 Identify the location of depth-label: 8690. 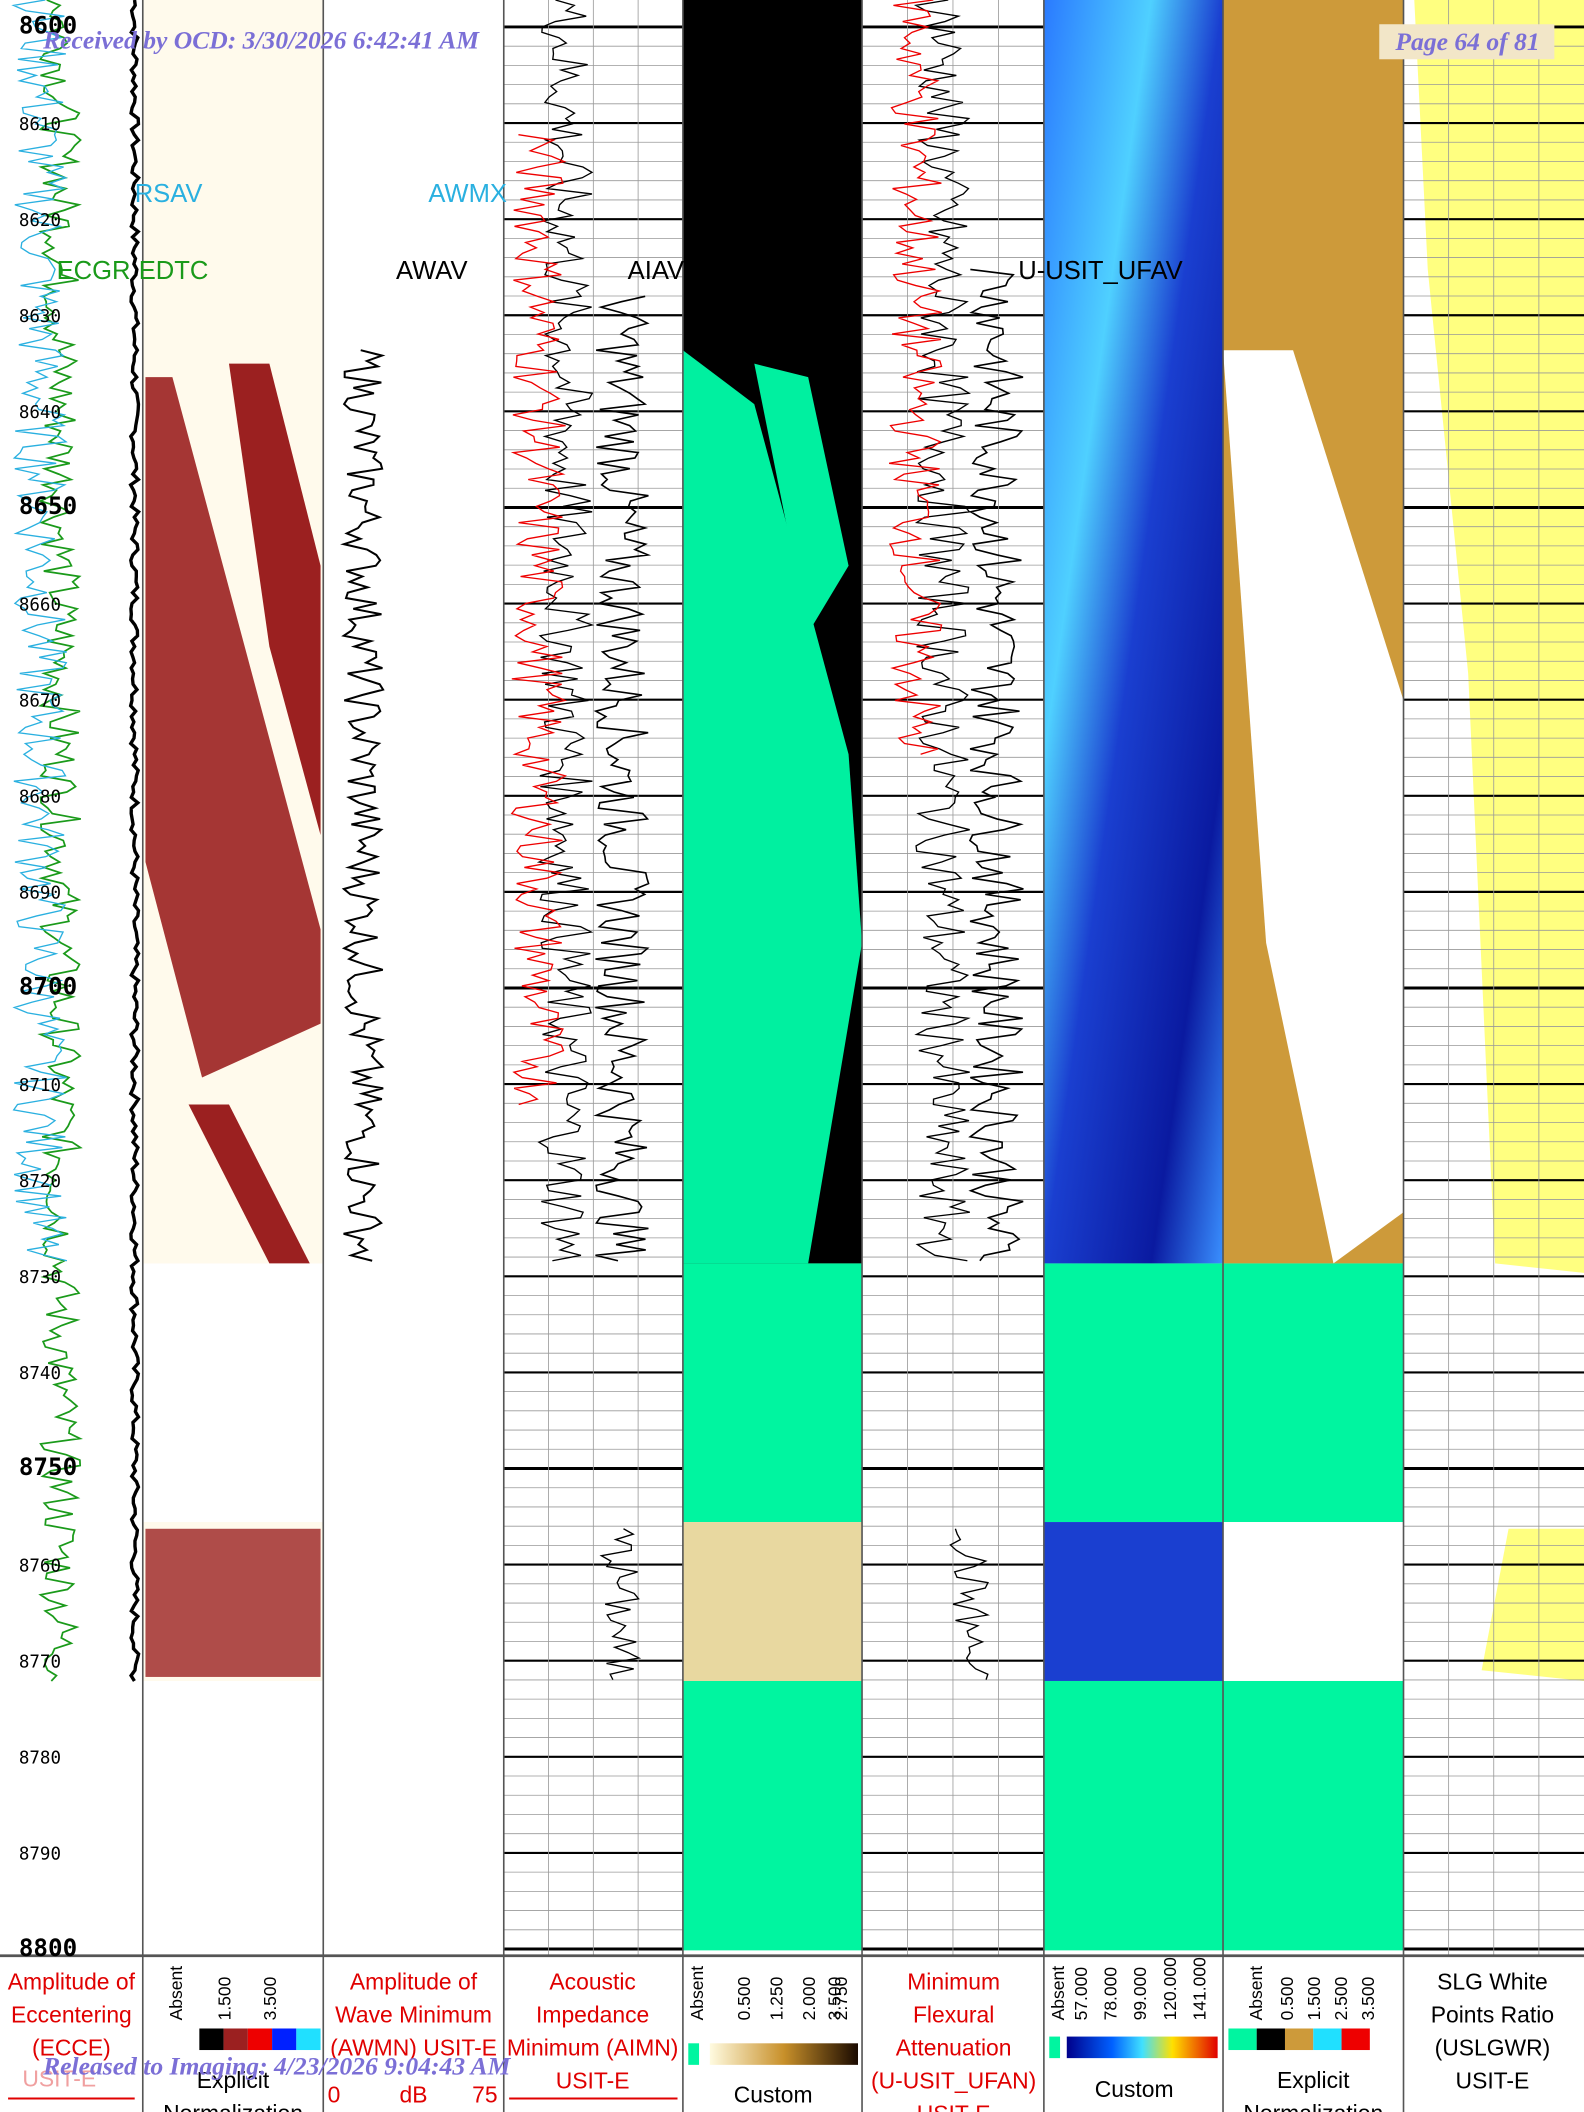
(40, 894).